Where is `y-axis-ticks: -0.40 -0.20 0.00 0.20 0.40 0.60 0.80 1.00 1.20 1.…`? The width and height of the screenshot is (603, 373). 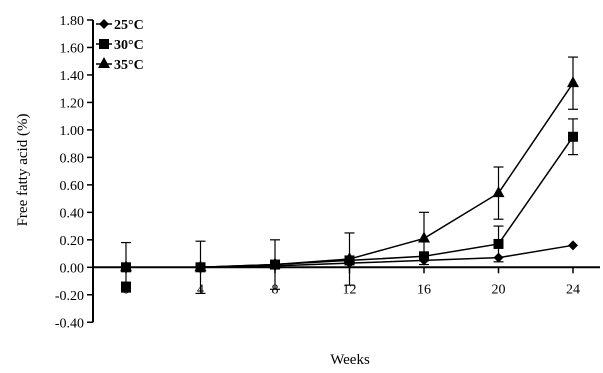
y-axis-ticks: -0.40 -0.20 0.00 0.20 0.40 0.60 0.80 1.00 1.20 1.… is located at coordinates (74, 172).